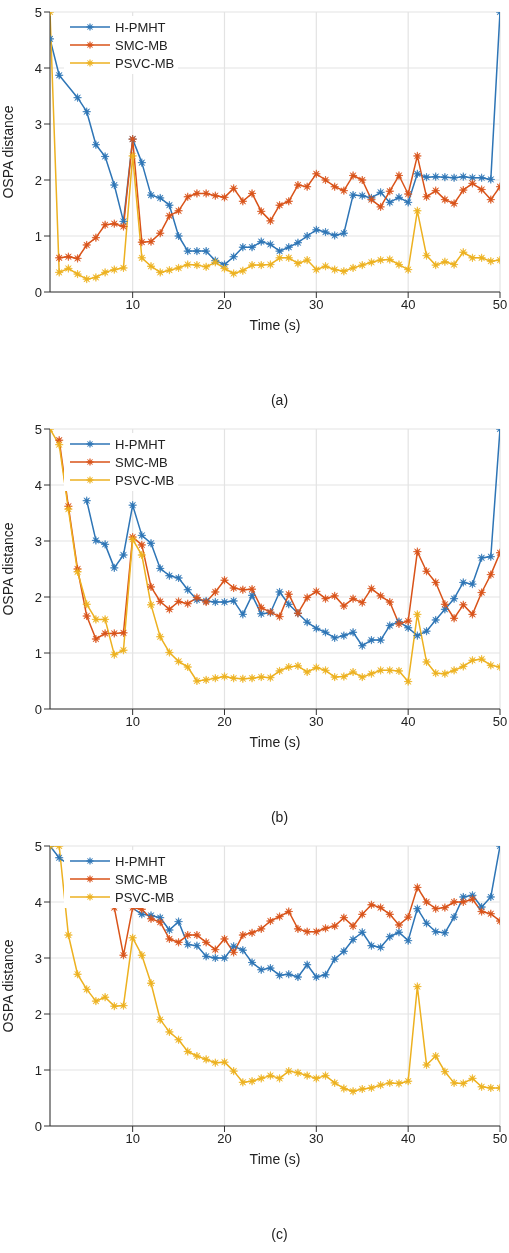 Image resolution: width=509 pixels, height=1253 pixels. Describe the element at coordinates (279, 817) in the screenshot. I see `text: (b)` at that location.